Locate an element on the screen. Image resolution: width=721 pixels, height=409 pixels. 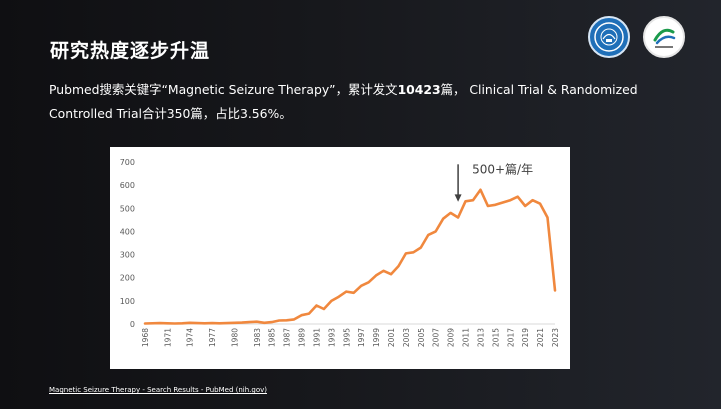
y-tick-label: 600 is located at coordinates (127, 185).